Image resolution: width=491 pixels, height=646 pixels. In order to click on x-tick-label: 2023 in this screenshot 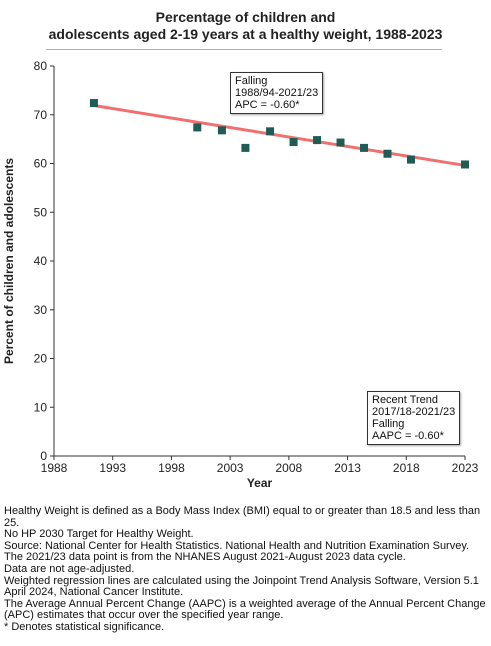, I will do `click(465, 468)`.